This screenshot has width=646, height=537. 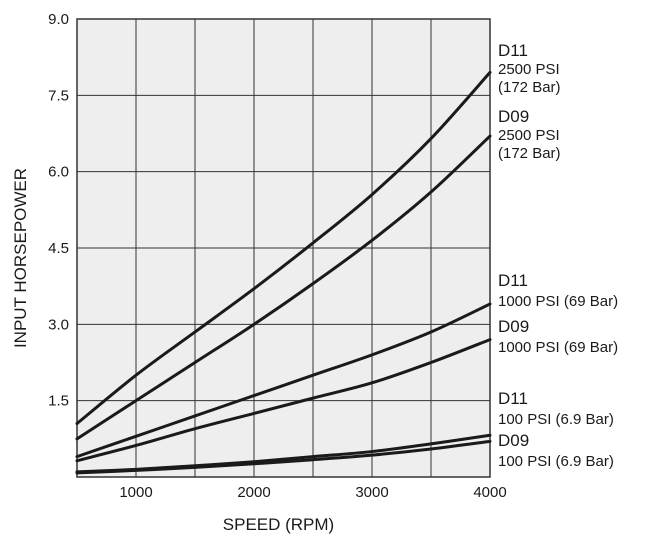 What do you see at coordinates (58, 172) in the screenshot?
I see `y-tick-label: 6.0` at bounding box center [58, 172].